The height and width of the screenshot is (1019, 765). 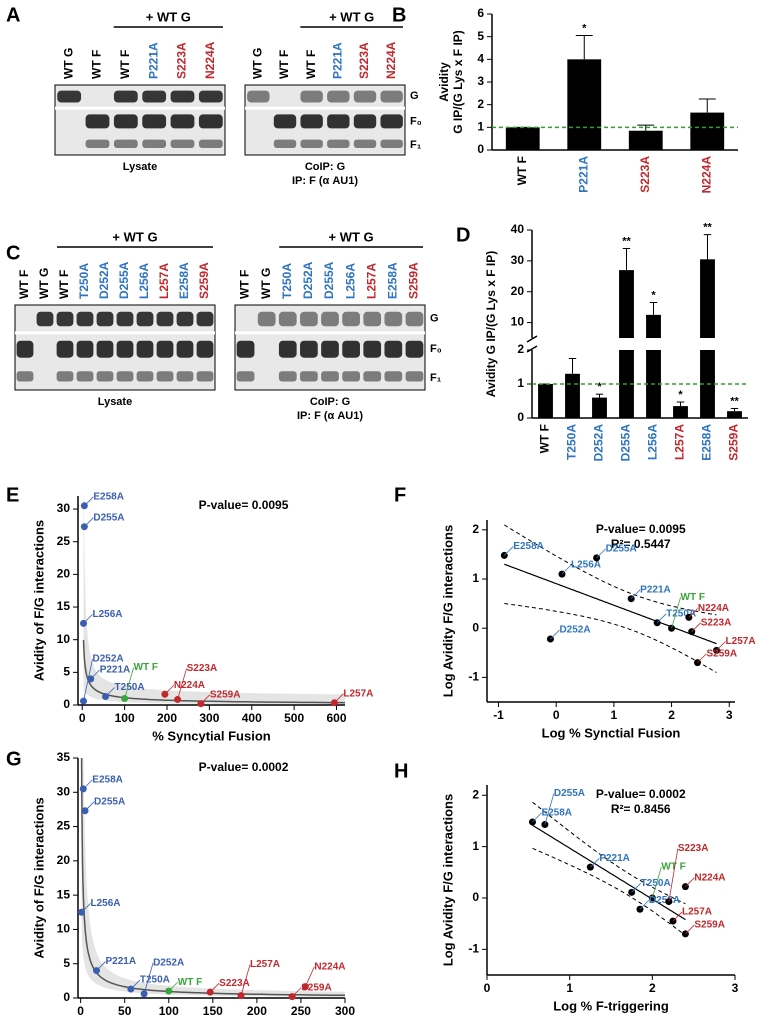 I want to click on lane-label: WT G, so click(x=68, y=63).